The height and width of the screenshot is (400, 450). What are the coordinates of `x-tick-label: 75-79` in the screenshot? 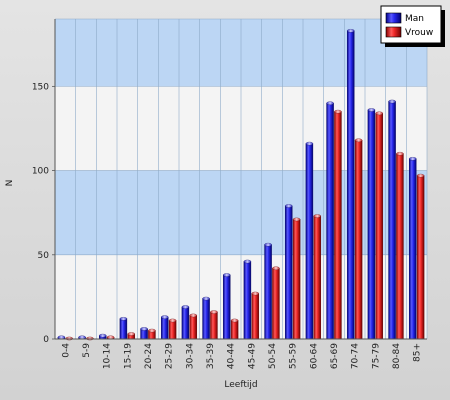 It's located at (376, 356).